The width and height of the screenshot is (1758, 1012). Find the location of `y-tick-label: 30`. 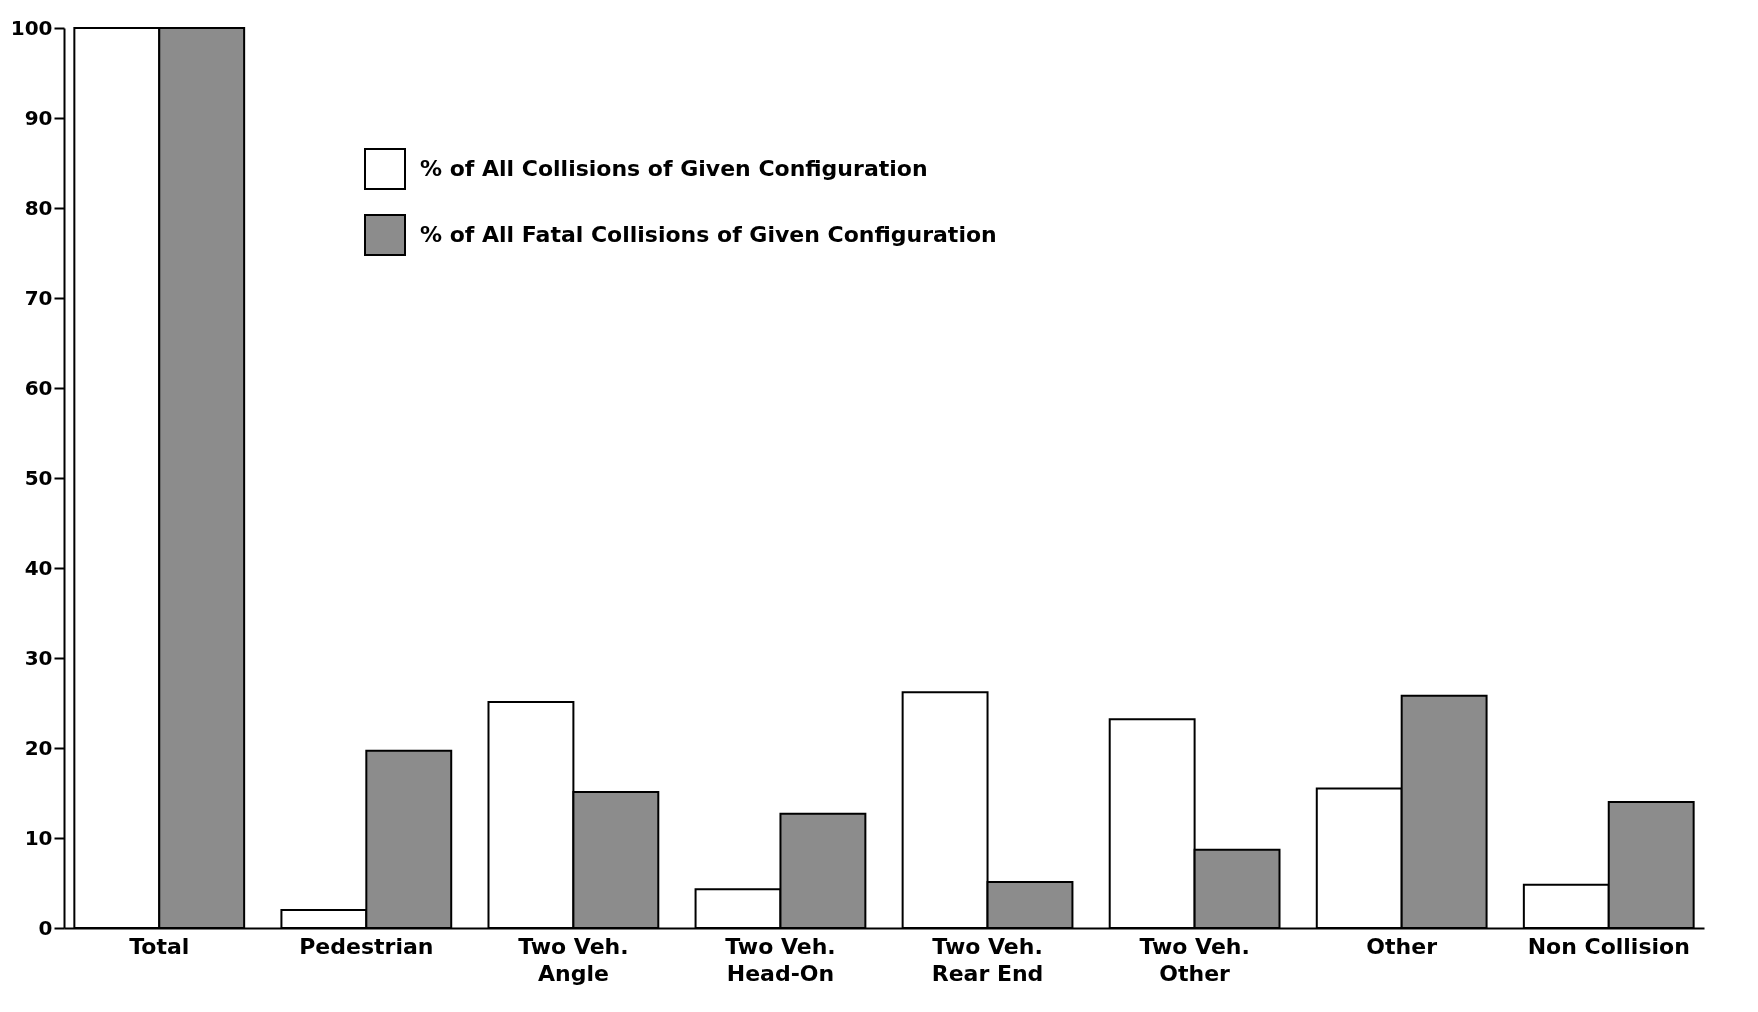

y-tick-label: 30 is located at coordinates (38, 657).